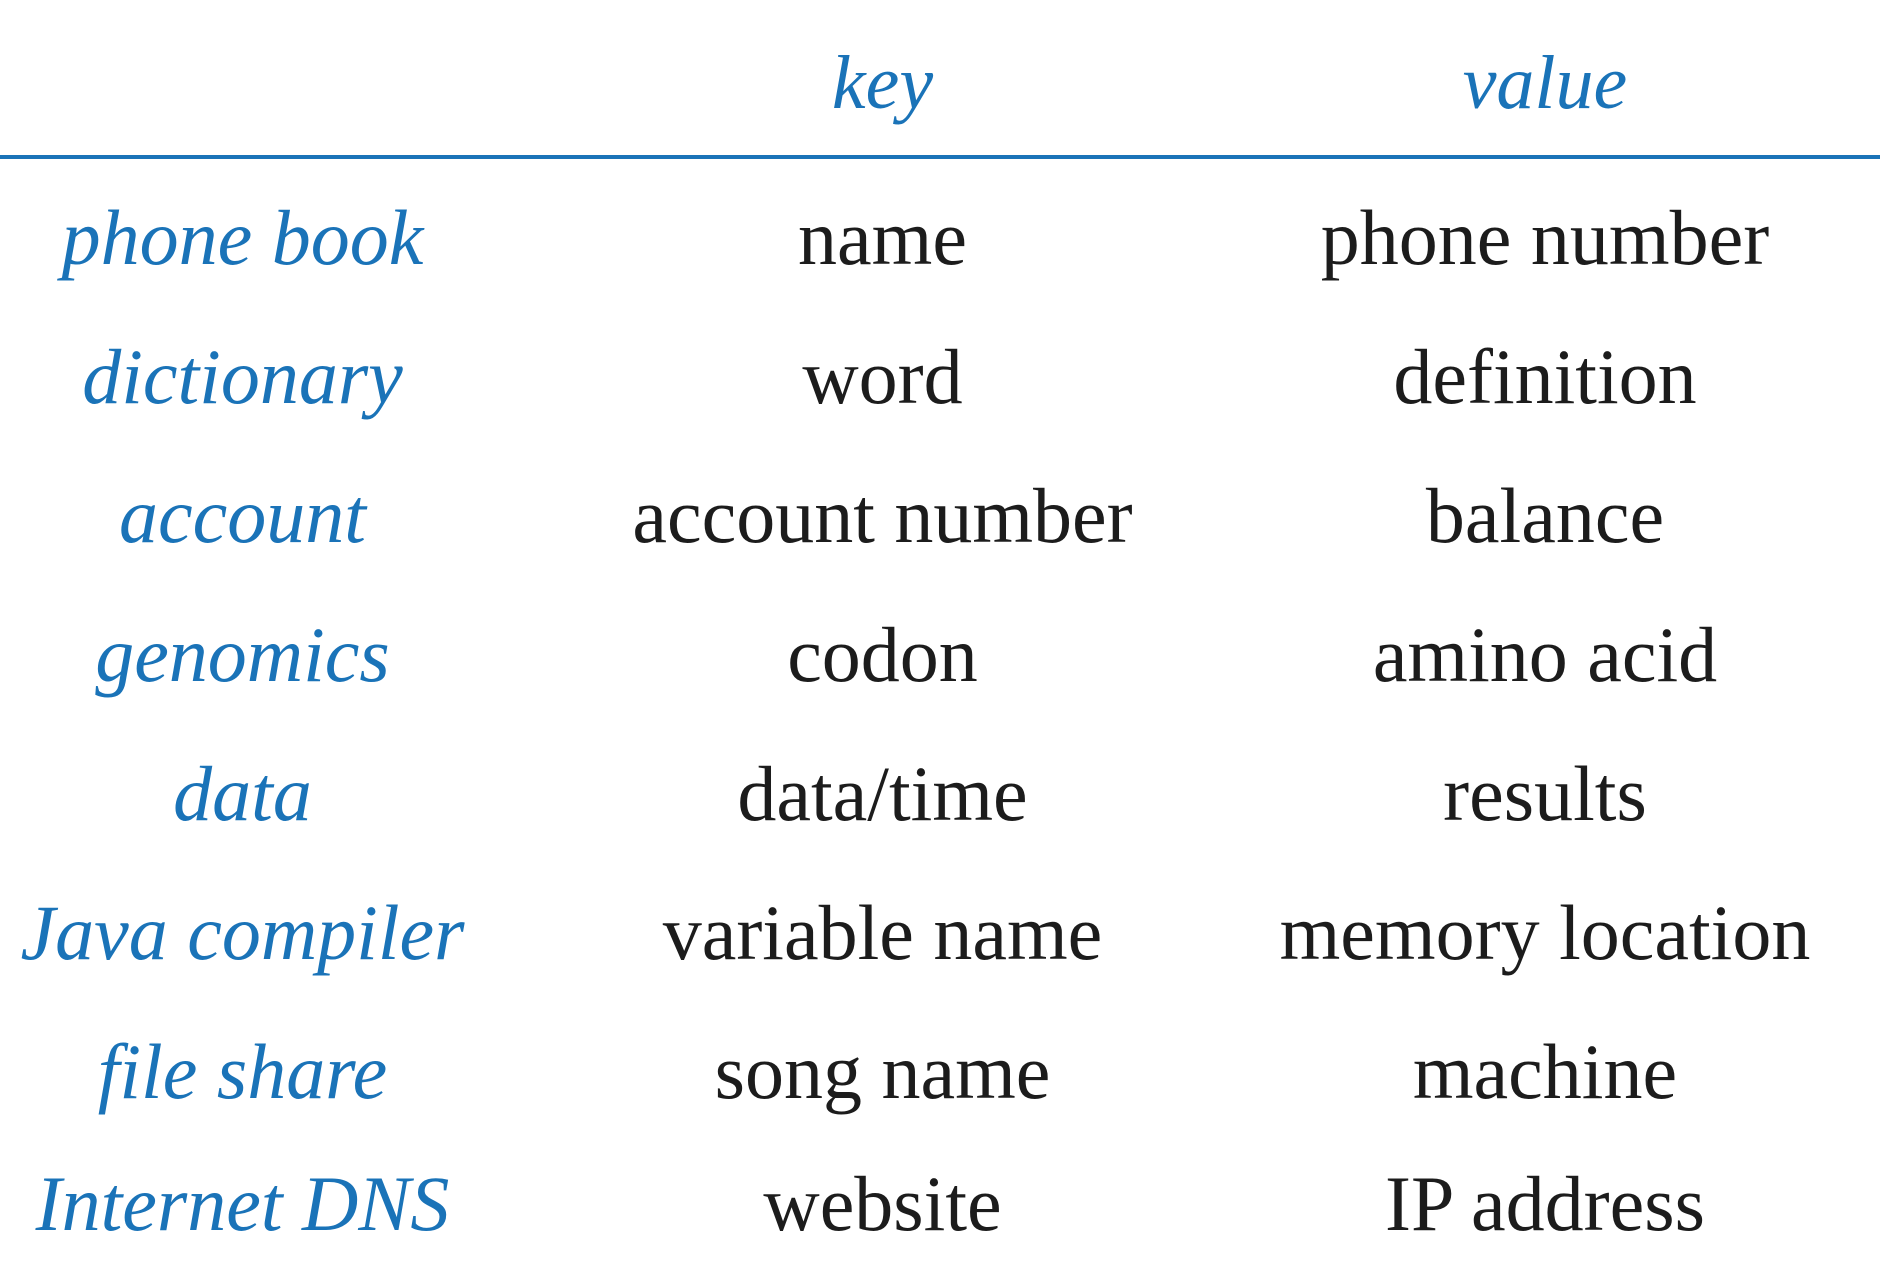  What do you see at coordinates (242, 1203) in the screenshot?
I see `application-cell: Internet DNS` at bounding box center [242, 1203].